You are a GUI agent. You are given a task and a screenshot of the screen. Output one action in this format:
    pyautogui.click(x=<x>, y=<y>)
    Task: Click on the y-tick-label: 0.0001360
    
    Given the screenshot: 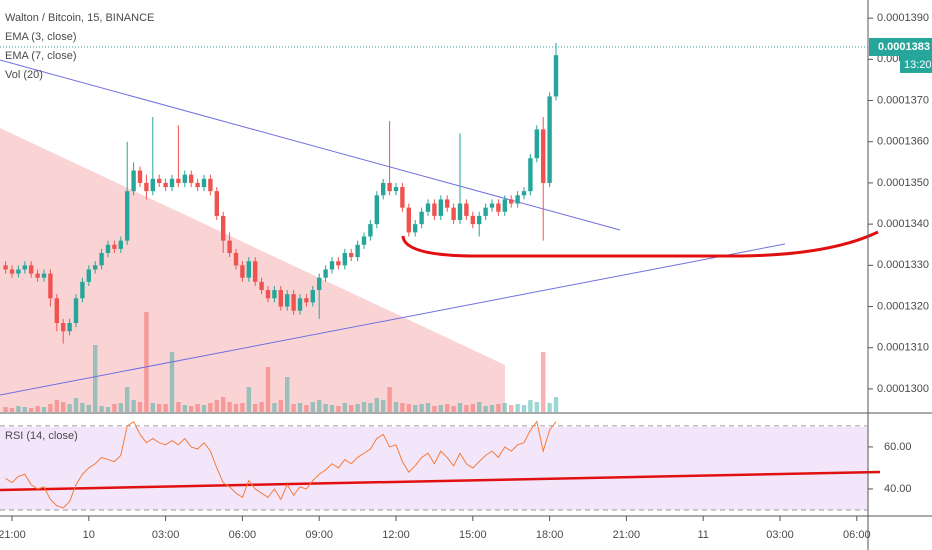 What is the action you would take?
    pyautogui.click(x=903, y=142)
    